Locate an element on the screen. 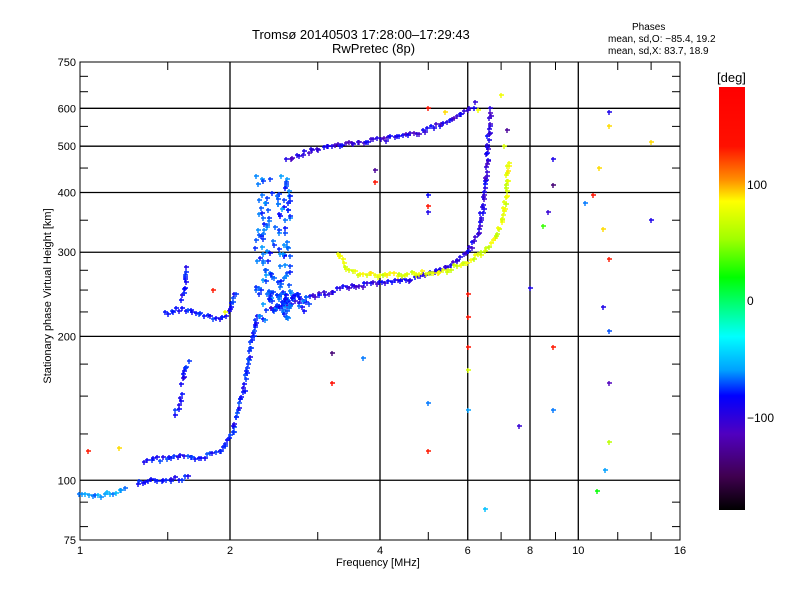 The image size is (800, 600). x-tick-label: 10 is located at coordinates (578, 551).